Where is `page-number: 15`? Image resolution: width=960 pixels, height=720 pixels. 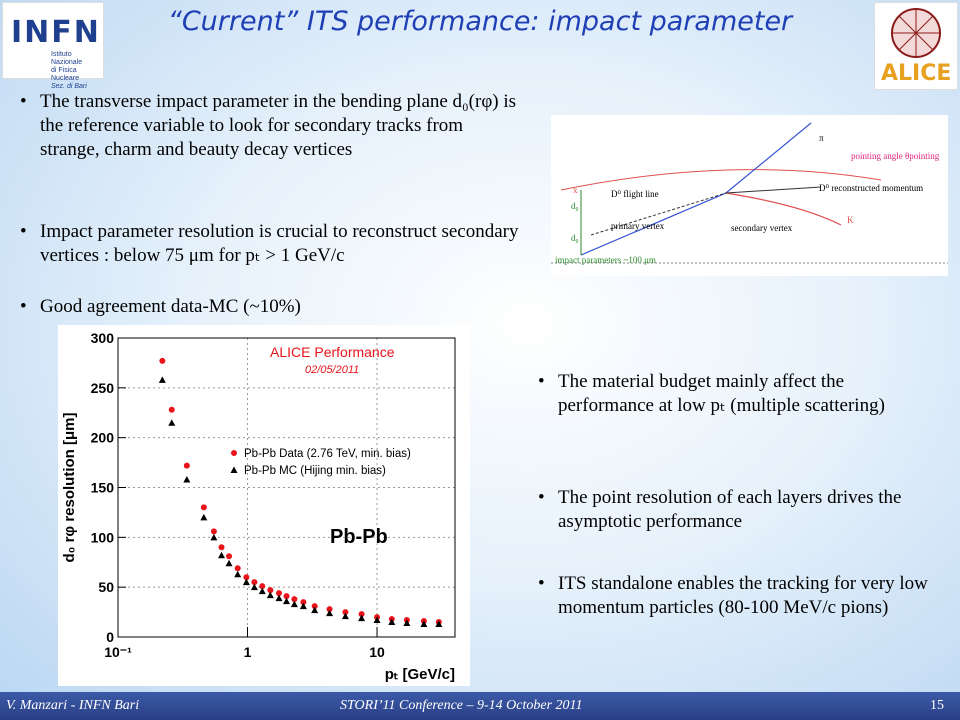 page-number: 15 is located at coordinates (937, 705).